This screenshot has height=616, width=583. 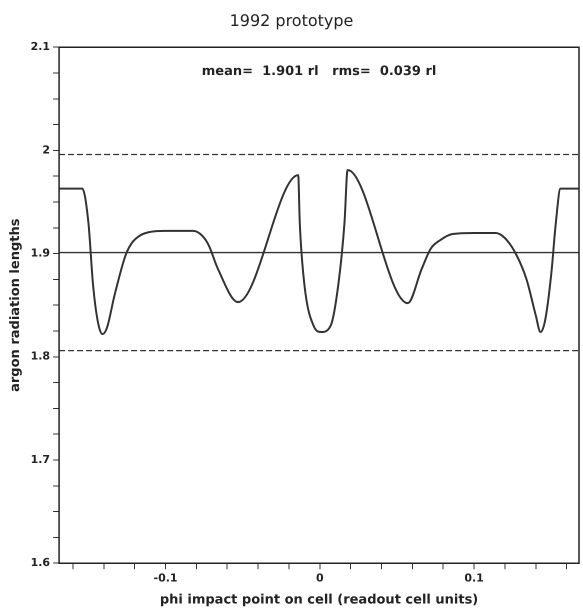 I want to click on x-tick-label: 0.1, so click(x=474, y=578).